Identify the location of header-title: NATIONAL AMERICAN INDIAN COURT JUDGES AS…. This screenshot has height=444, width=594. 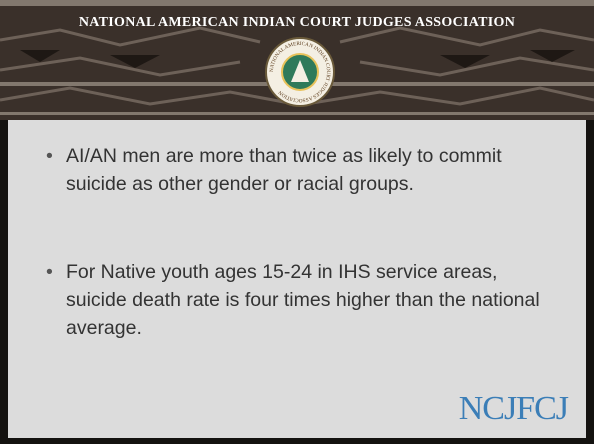
(297, 22).